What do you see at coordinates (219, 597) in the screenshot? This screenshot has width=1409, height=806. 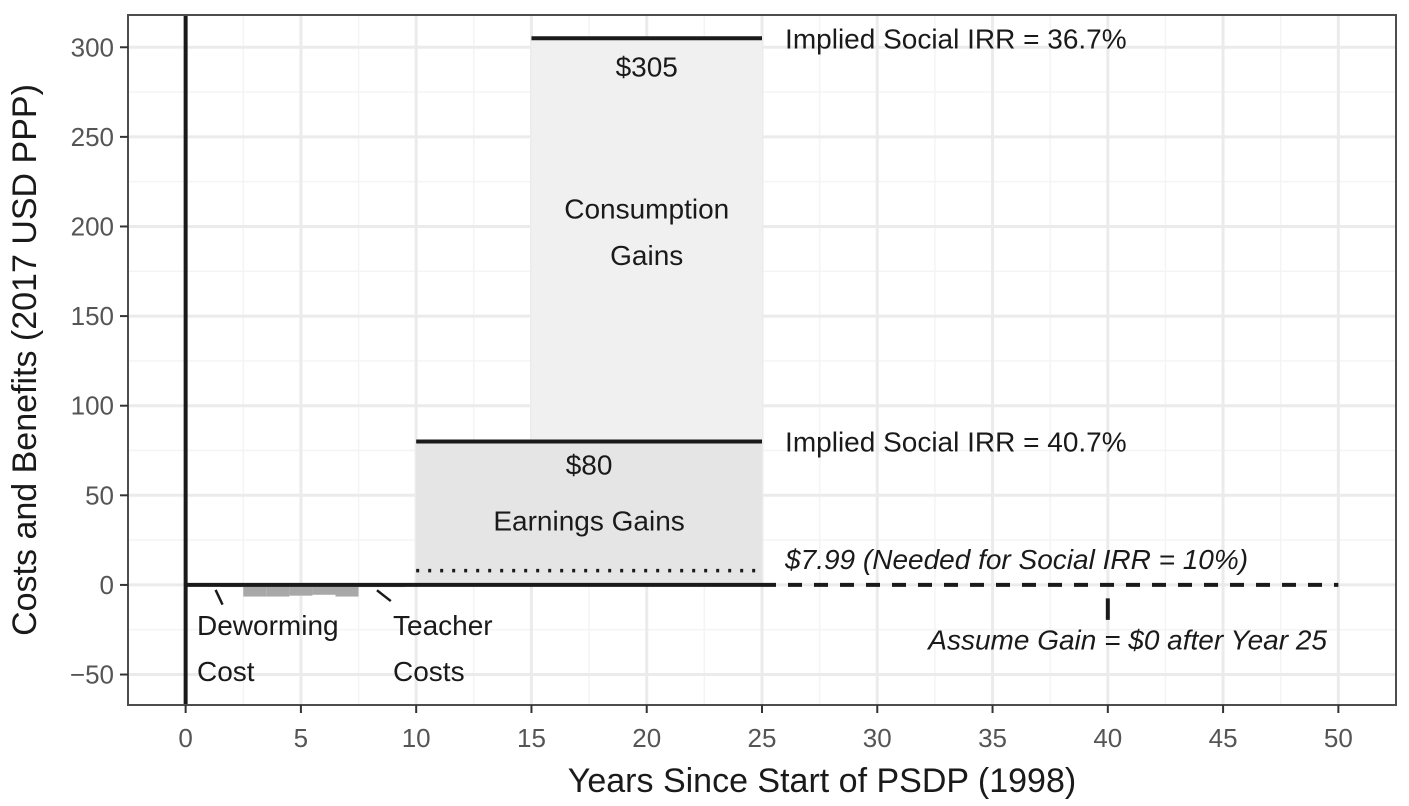 I see `deworming-leader-line` at bounding box center [219, 597].